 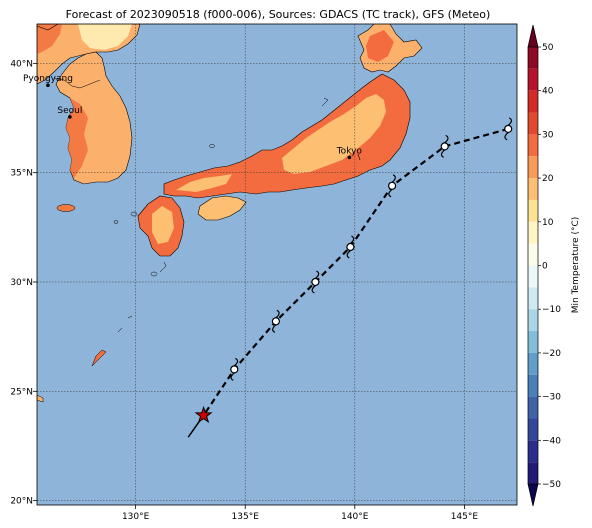 What do you see at coordinates (465, 517) in the screenshot?
I see `lon-tick-label: 145°E` at bounding box center [465, 517].